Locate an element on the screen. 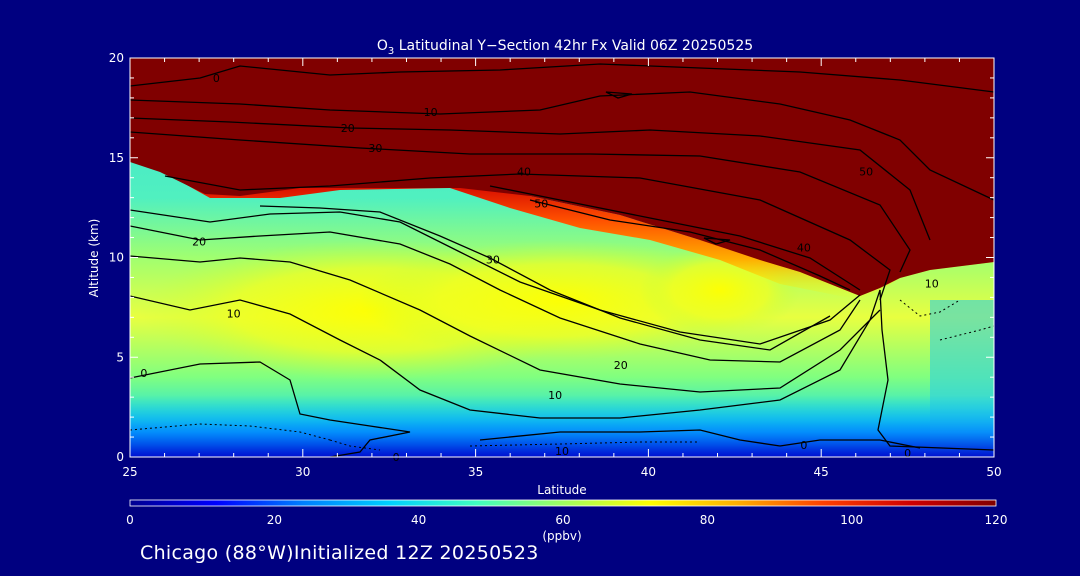 The width and height of the screenshot is (1080, 576). footer-caption: Chicago (88°W)Initialized 12Z 20250523 is located at coordinates (339, 553).